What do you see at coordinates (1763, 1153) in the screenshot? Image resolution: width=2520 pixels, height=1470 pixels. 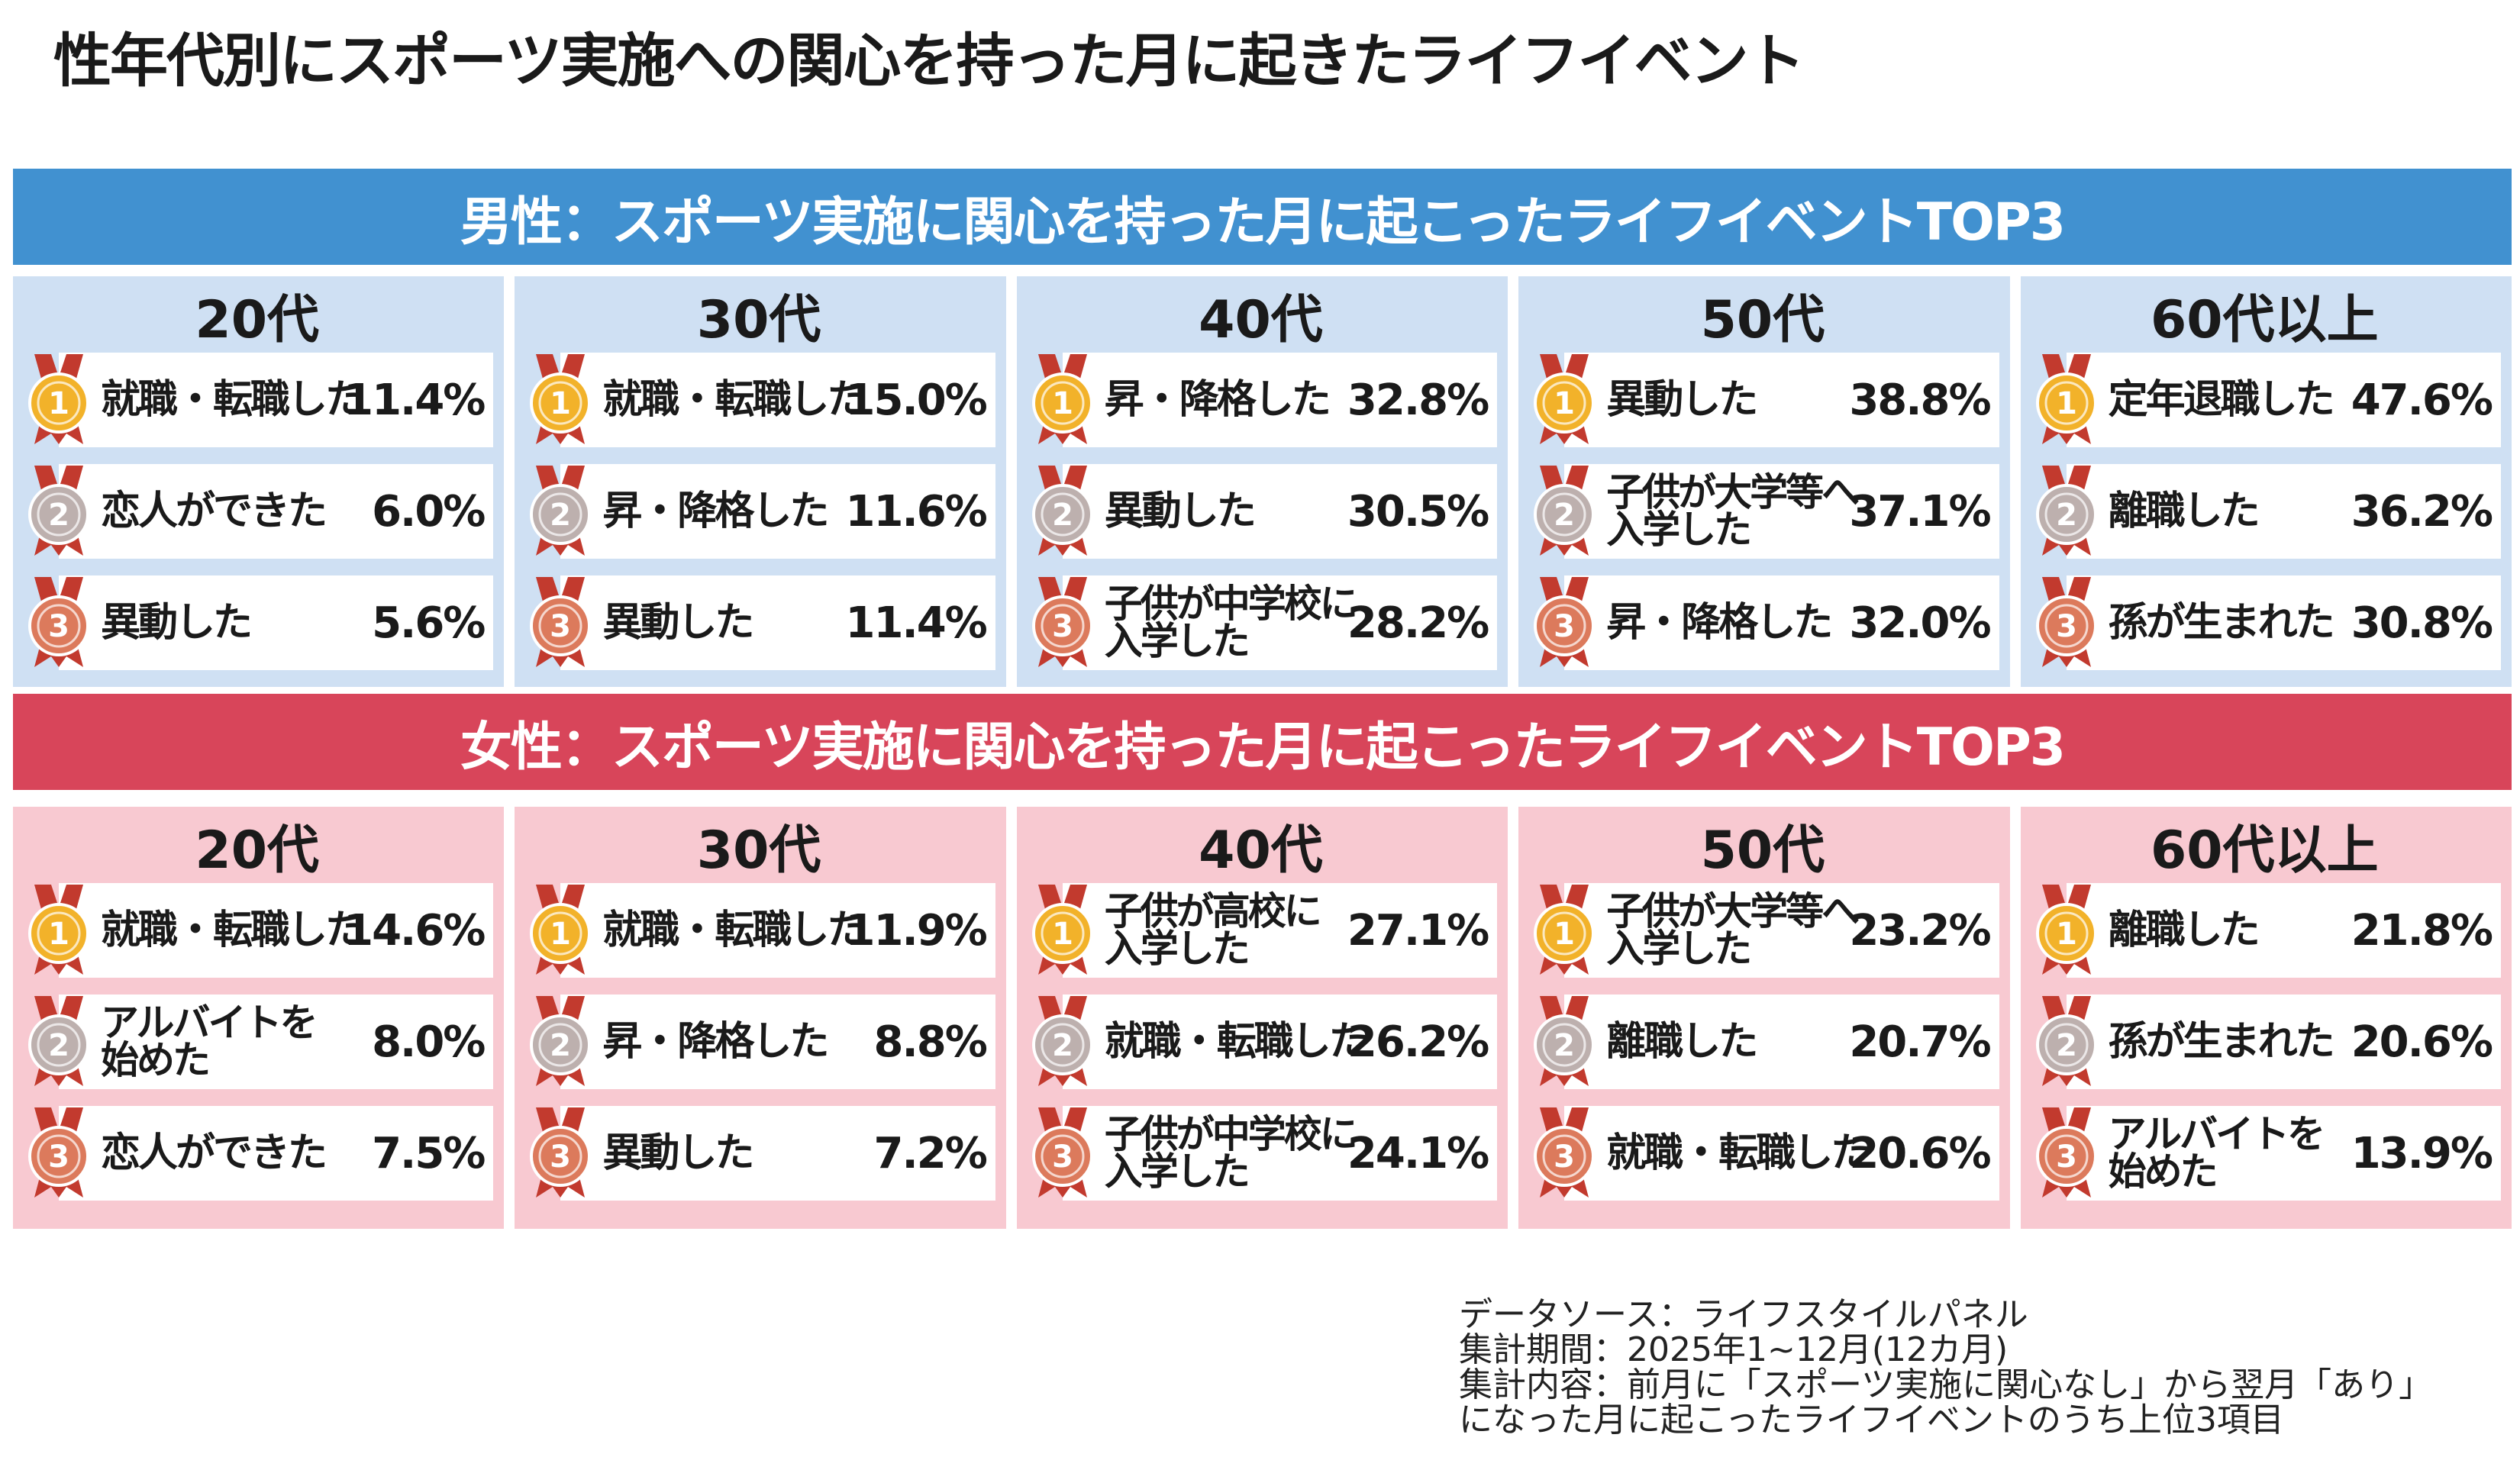 I see `ranking-row: 3 就職・転職した 20.6%` at bounding box center [1763, 1153].